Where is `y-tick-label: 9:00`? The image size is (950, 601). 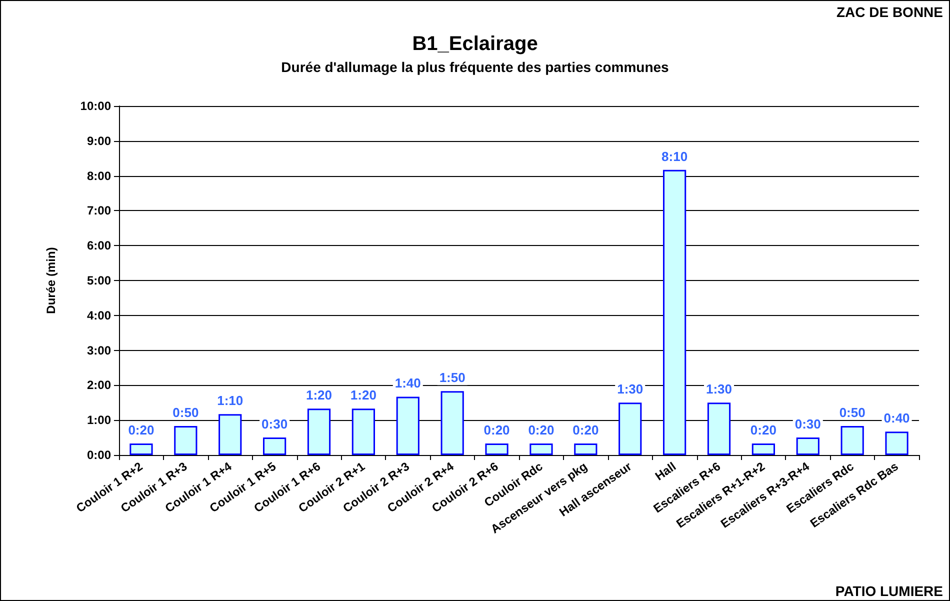
y-tick-label: 9:00 is located at coordinates (99, 141).